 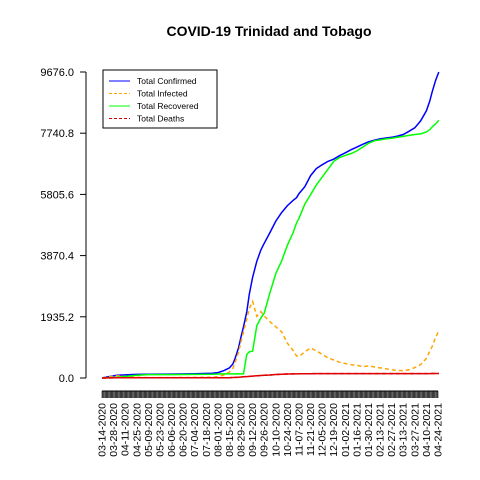 I want to click on x-tick-label: 04-11-2020, so click(x=126, y=429).